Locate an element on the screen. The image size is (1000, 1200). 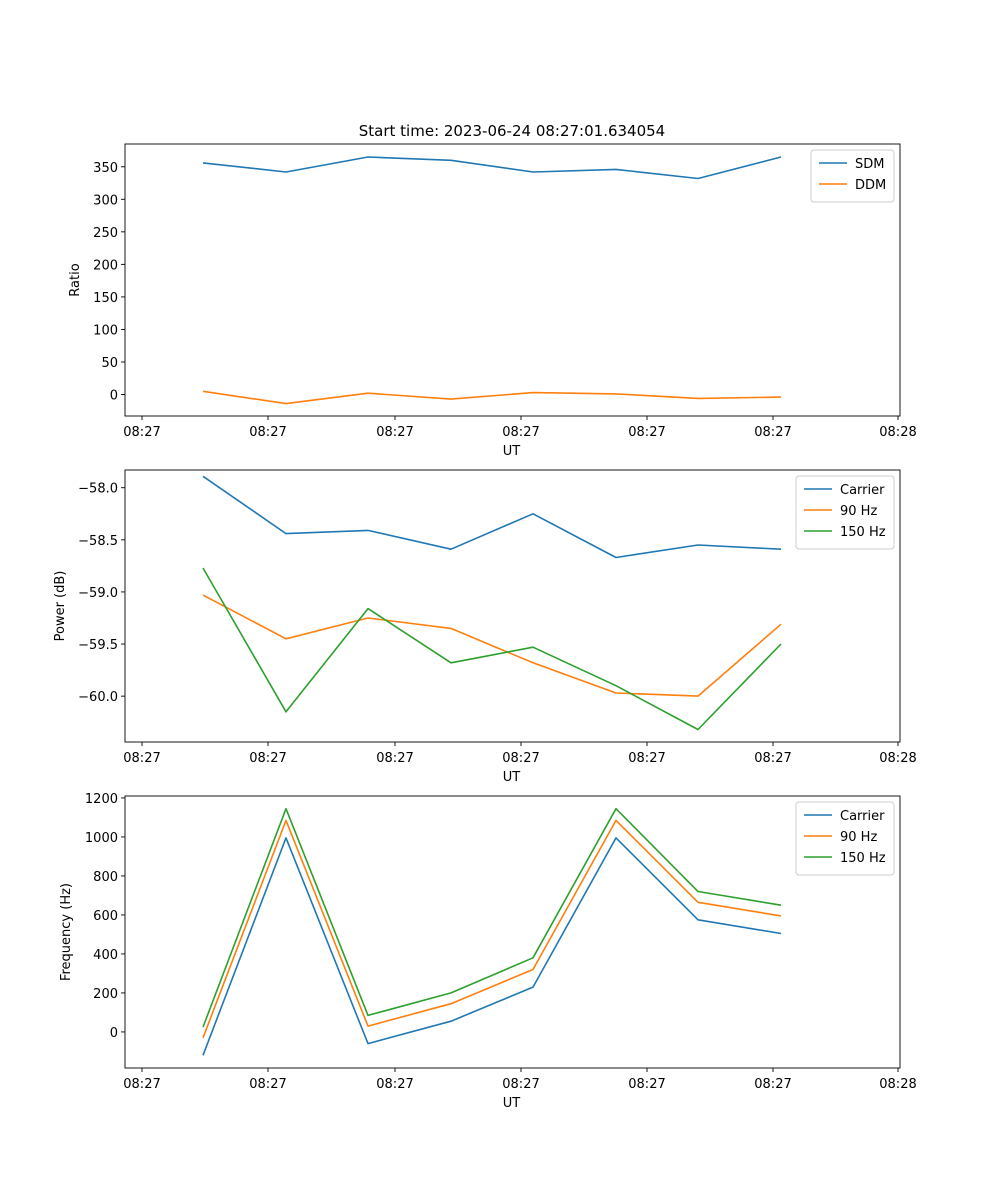
y-axis-label: Frequency (Hz) is located at coordinates (66, 932).